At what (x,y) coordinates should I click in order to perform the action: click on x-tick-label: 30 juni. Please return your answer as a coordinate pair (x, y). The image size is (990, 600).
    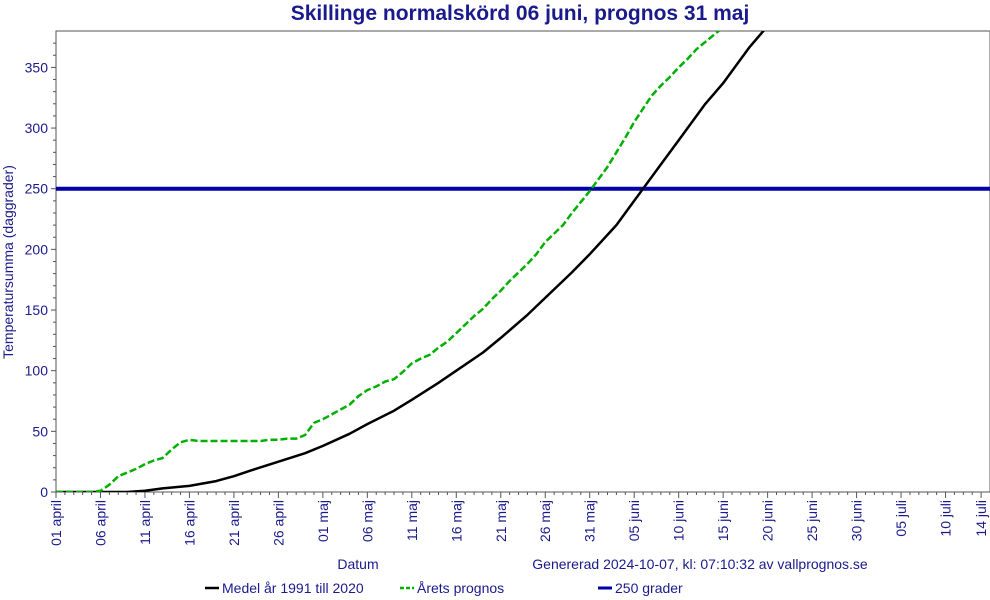
    Looking at the image, I should click on (857, 520).